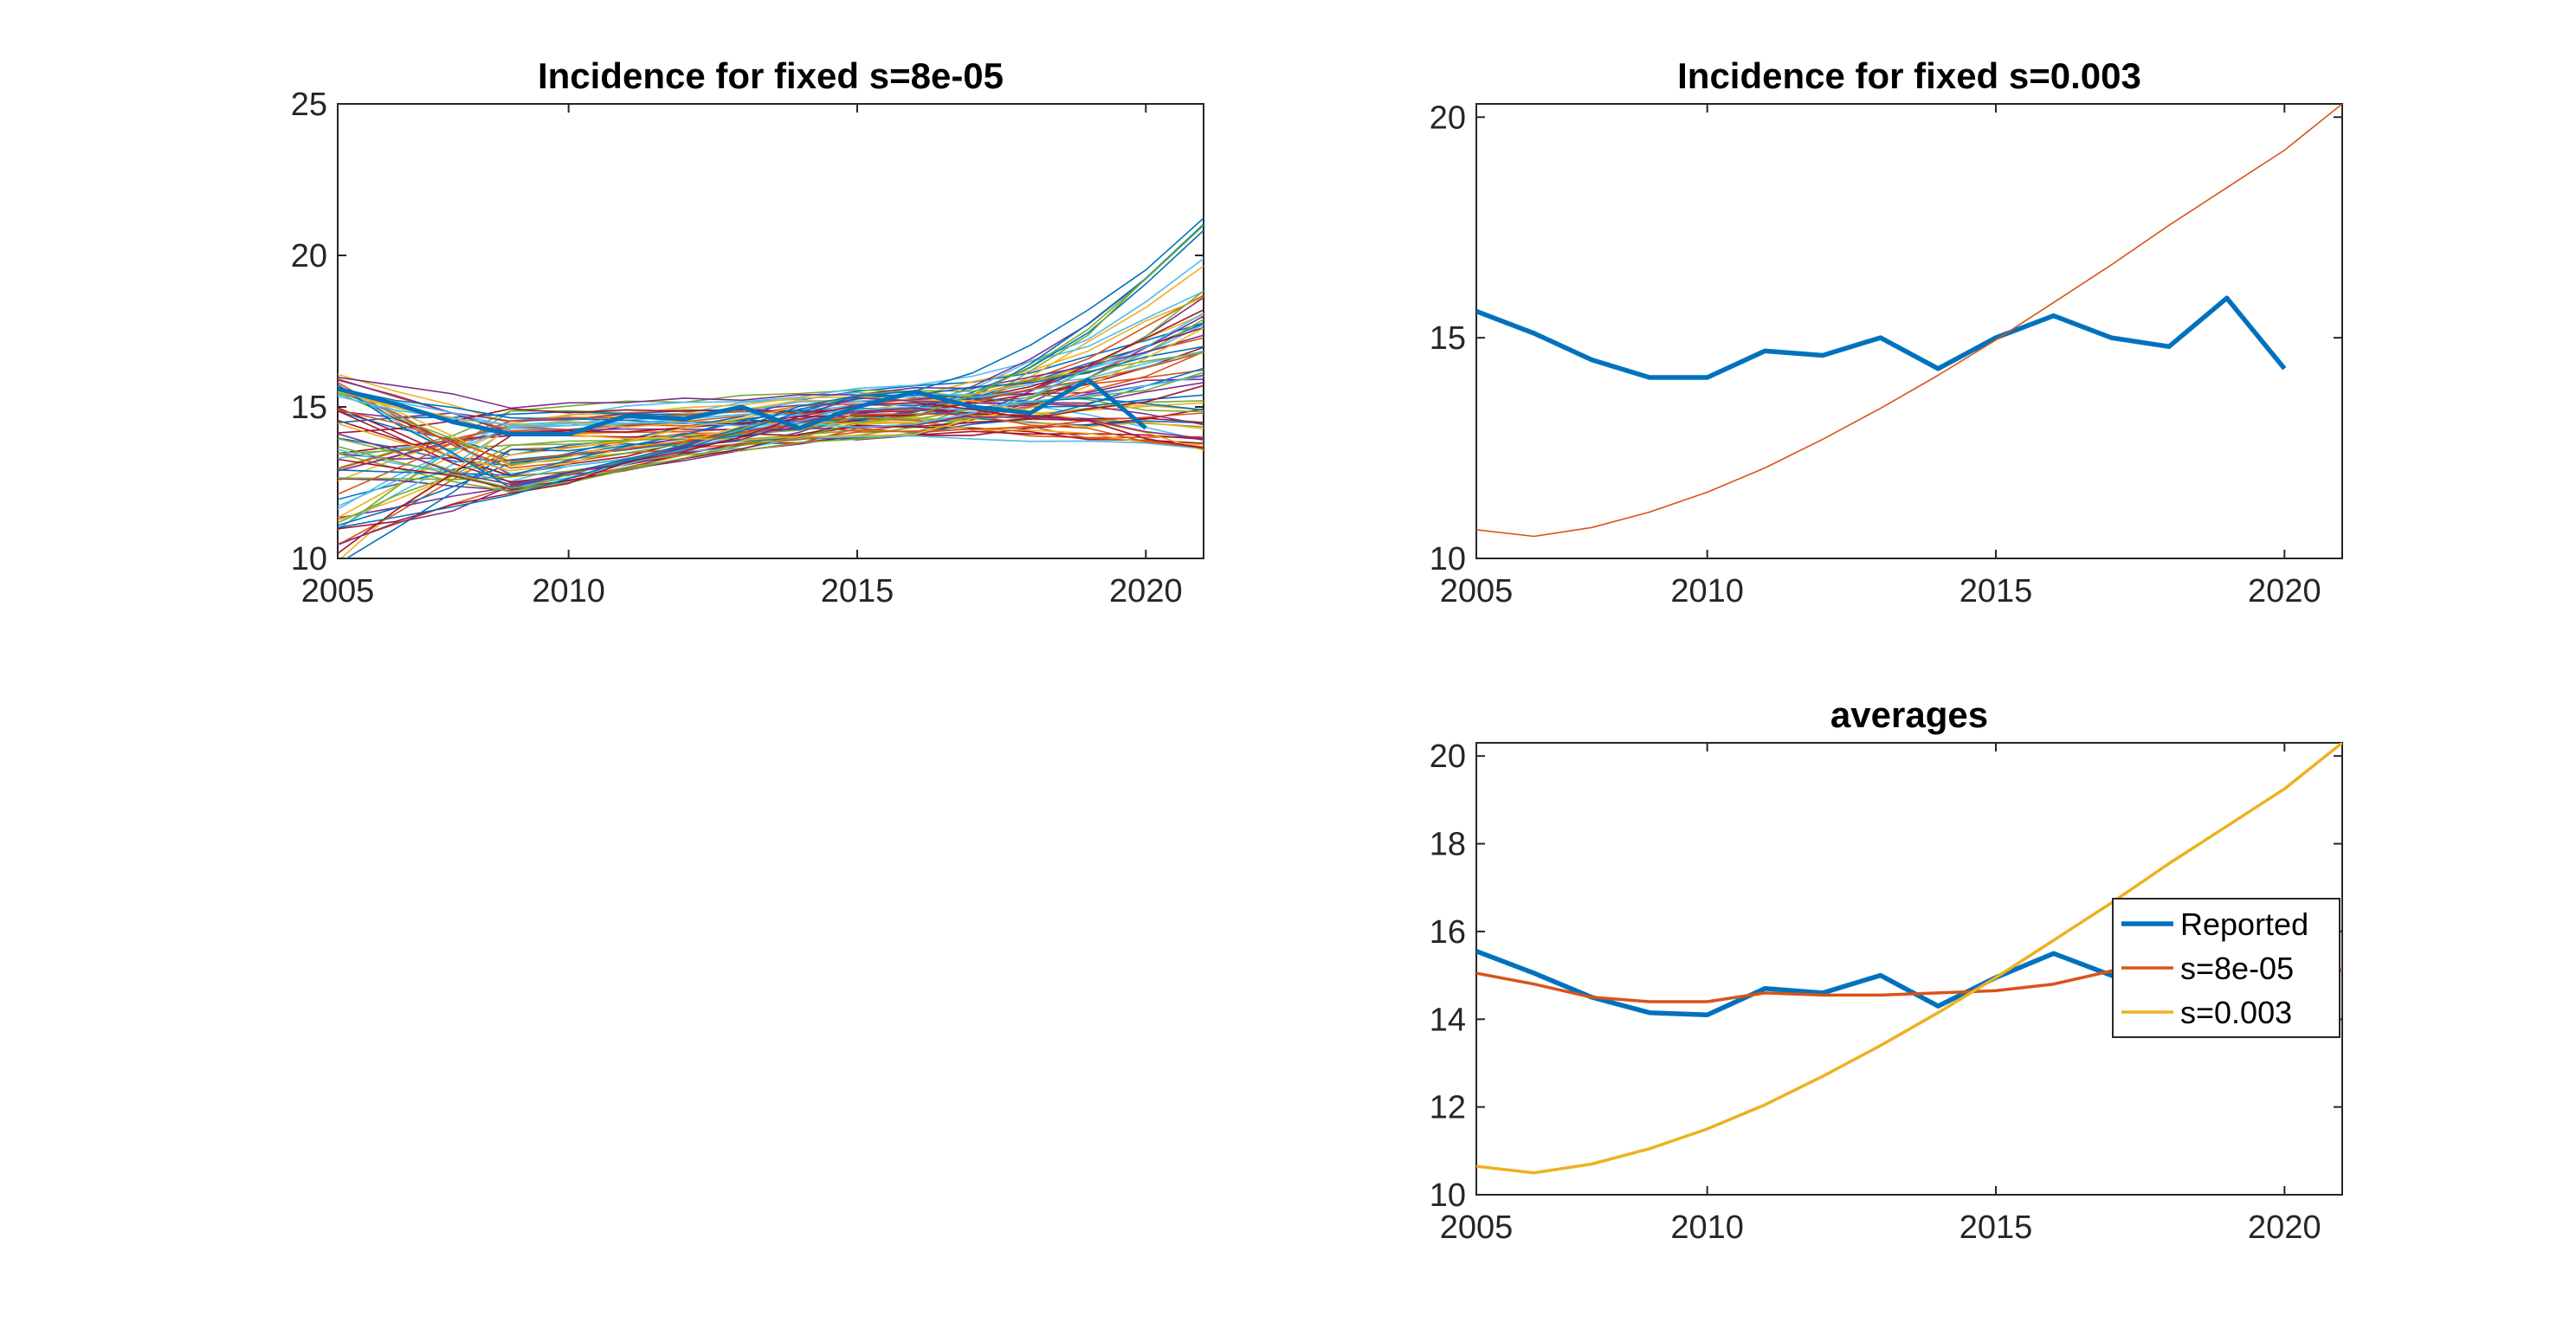  What do you see at coordinates (1448, 845) in the screenshot?
I see `y-tick-label: 18` at bounding box center [1448, 845].